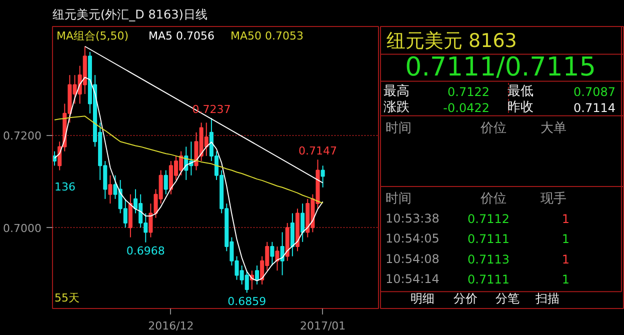 This screenshot has height=335, width=624. What do you see at coordinates (413, 239) in the screenshot?
I see `text: 10:54:05` at bounding box center [413, 239].